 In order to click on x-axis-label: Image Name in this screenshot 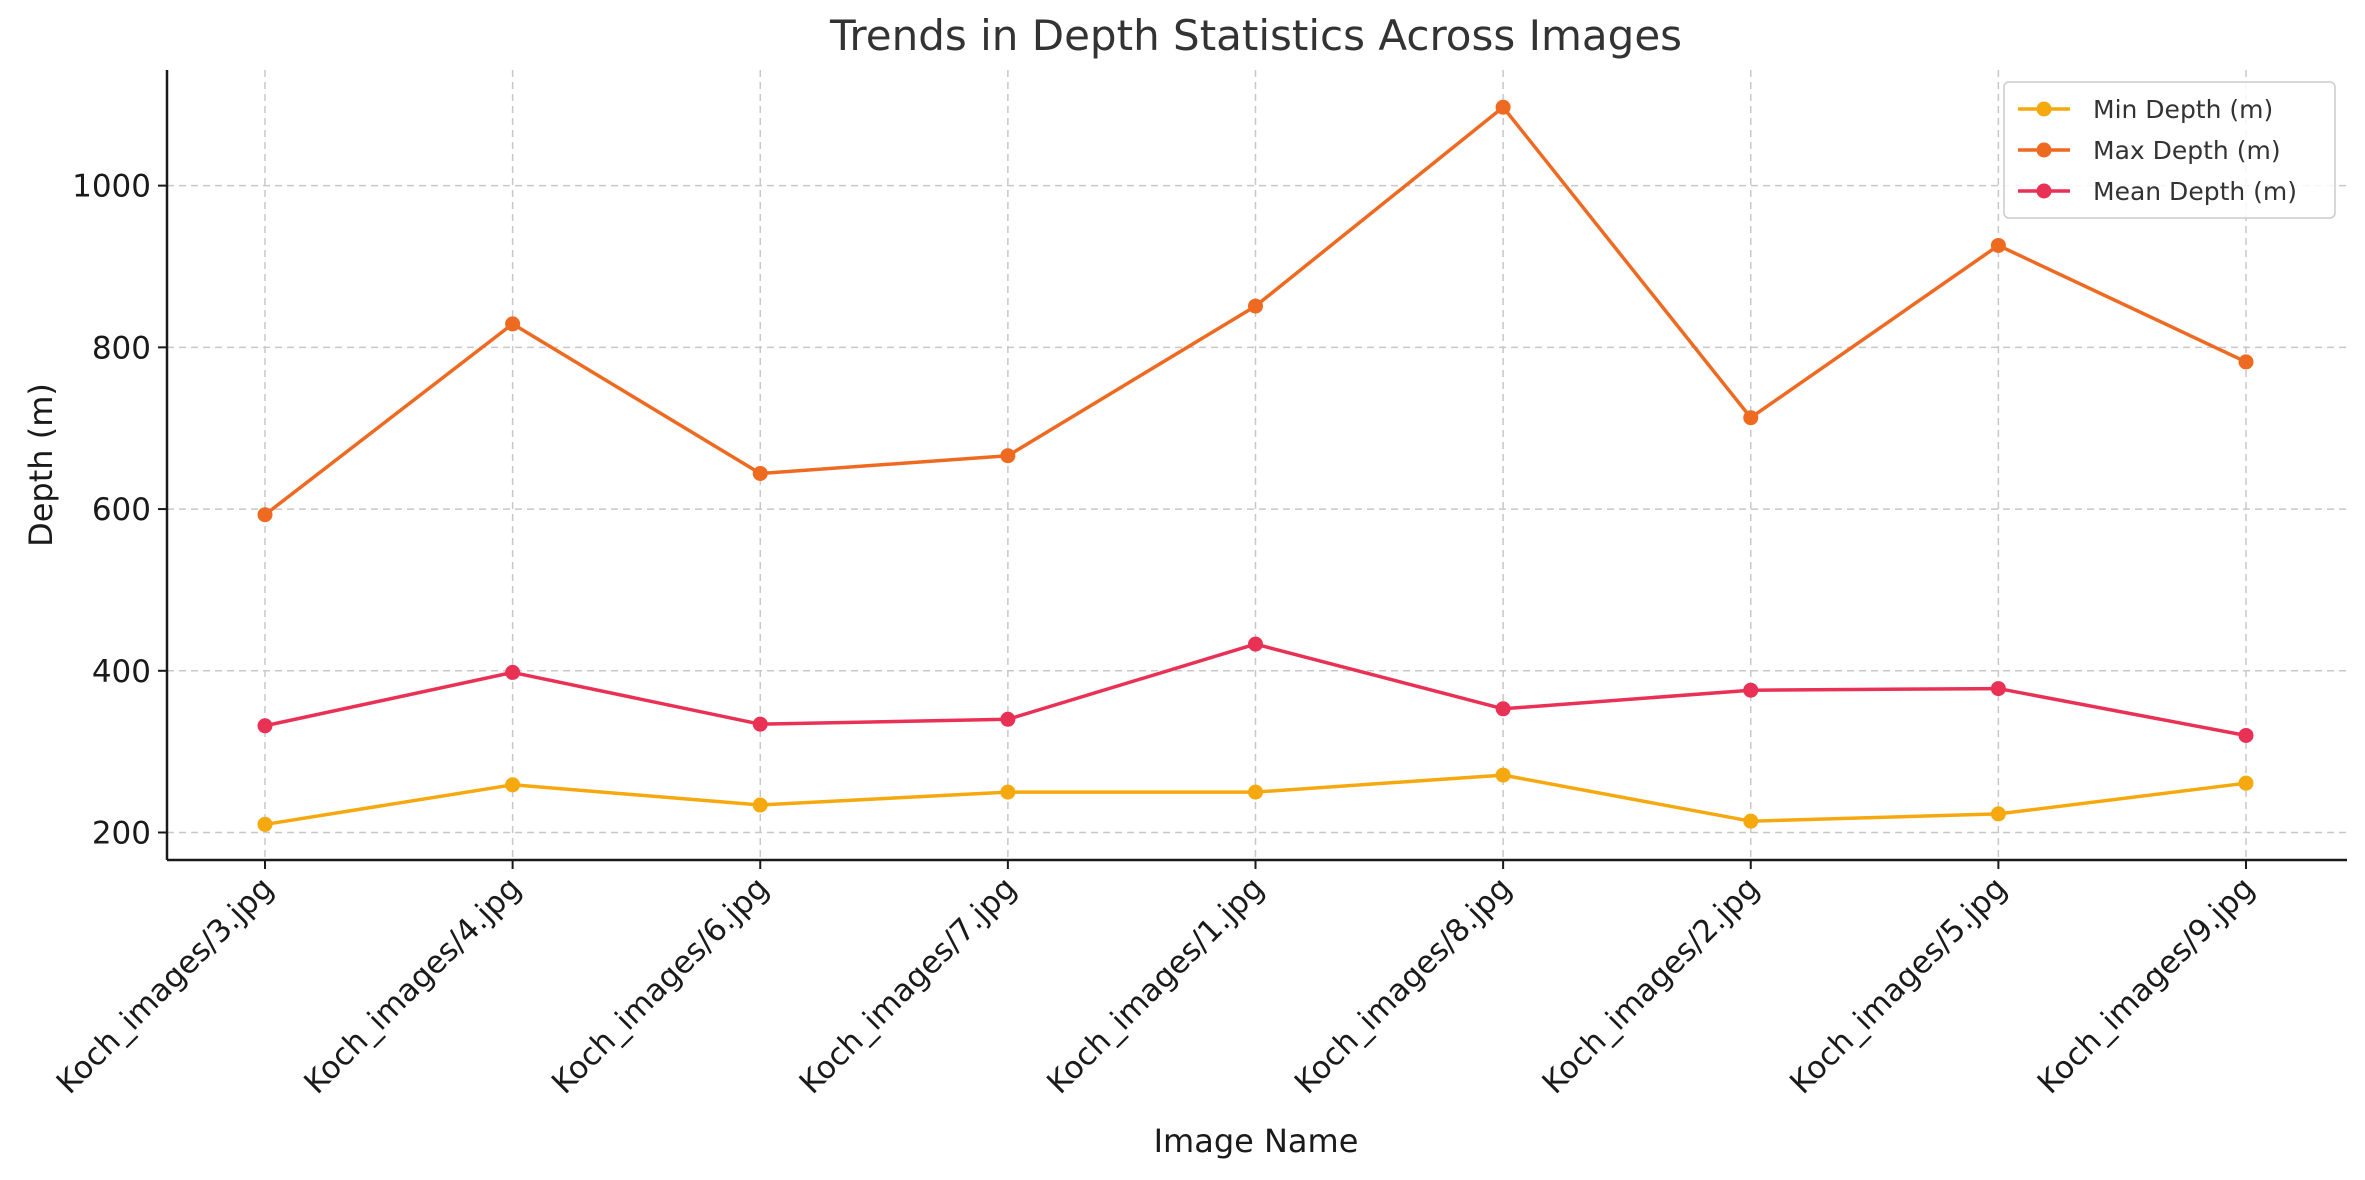, I will do `click(1256, 1141)`.